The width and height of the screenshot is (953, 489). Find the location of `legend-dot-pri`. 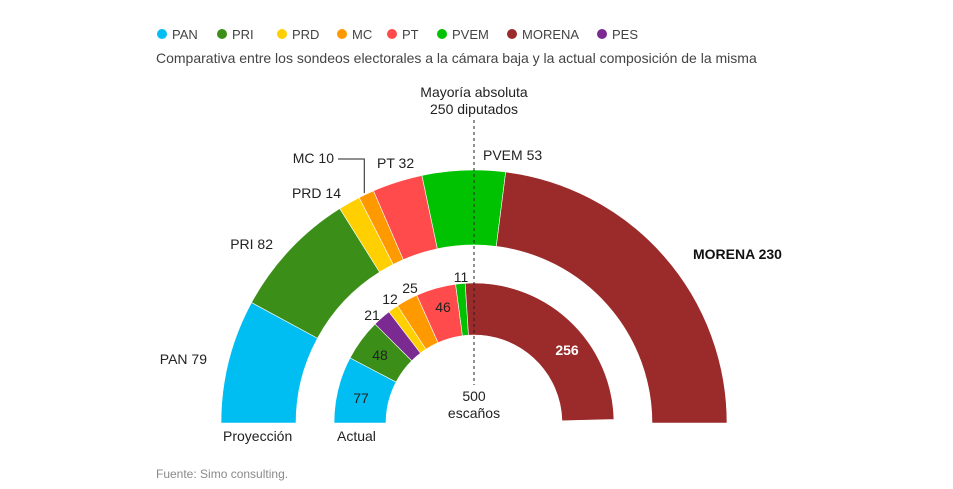

legend-dot-pri is located at coordinates (222, 34).